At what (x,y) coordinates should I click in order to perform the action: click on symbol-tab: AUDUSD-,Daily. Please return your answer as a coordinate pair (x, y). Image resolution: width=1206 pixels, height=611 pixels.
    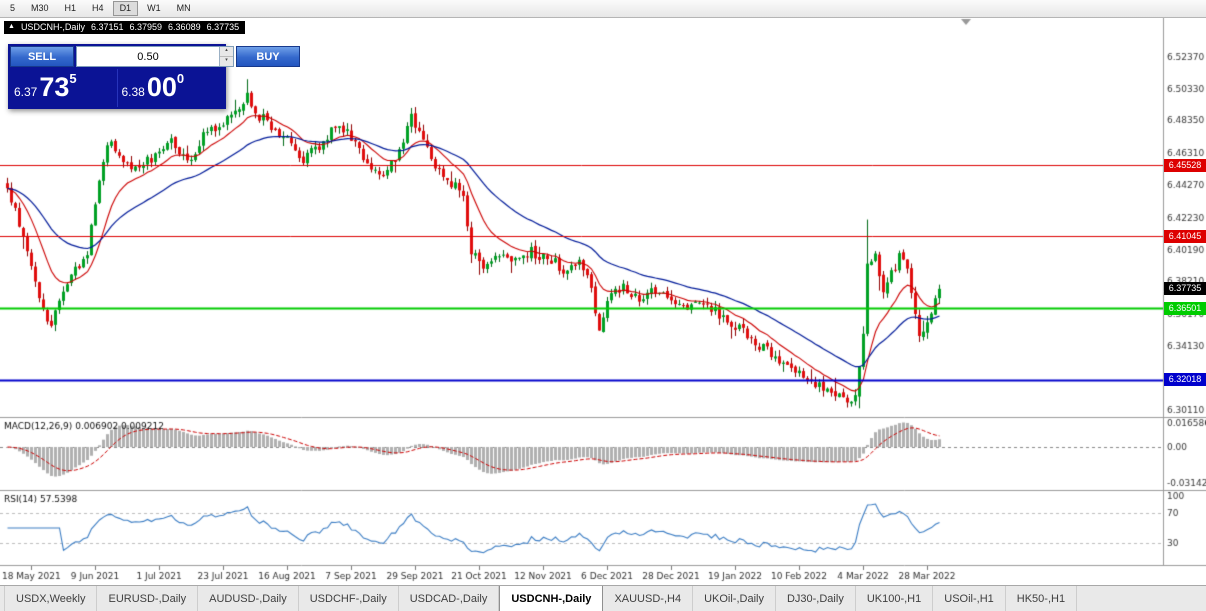
    Looking at the image, I should click on (248, 598).